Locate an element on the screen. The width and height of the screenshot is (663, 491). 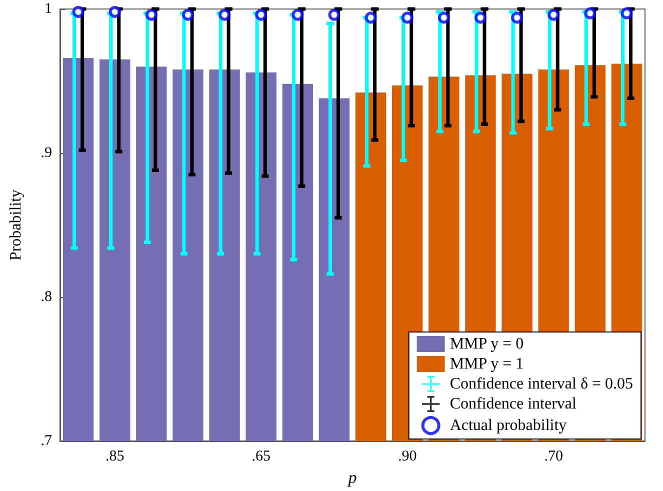
legend-label: Confidence interval is located at coordinates (513, 404).